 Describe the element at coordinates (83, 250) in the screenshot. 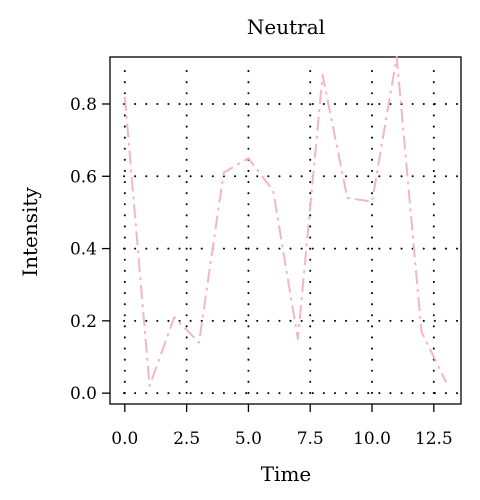

I see `y-tick-label: 0.4` at that location.